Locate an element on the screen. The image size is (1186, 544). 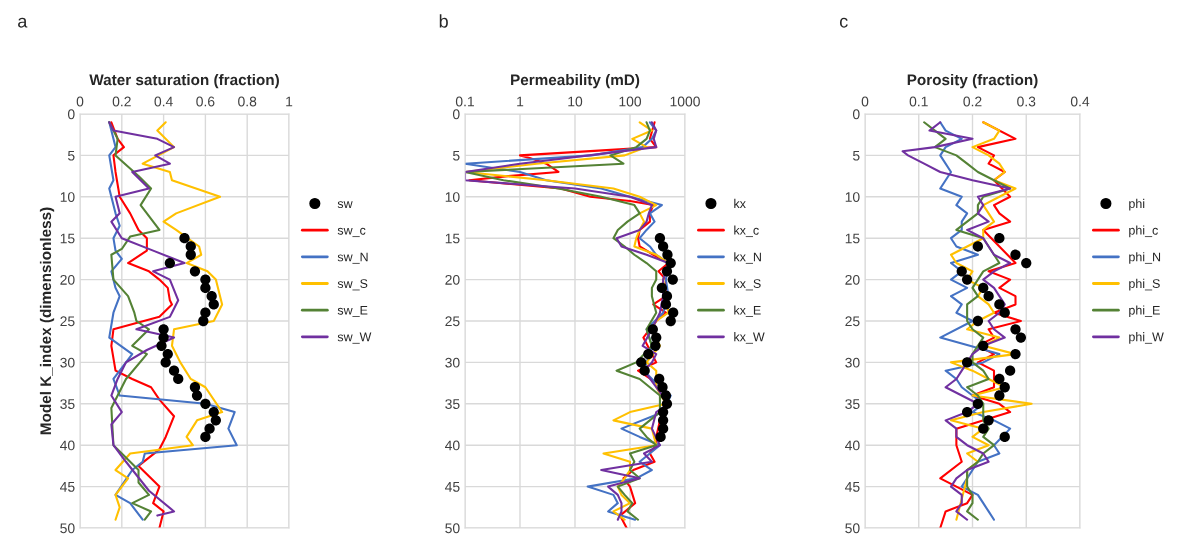
legend-label: kx is located at coordinates (740, 203).